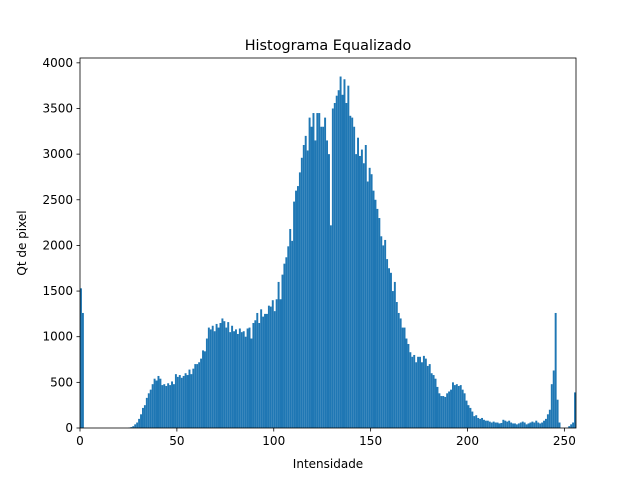 The width and height of the screenshot is (640, 480). Describe the element at coordinates (328, 464) in the screenshot. I see `x-axis-label: Intensidade` at that location.